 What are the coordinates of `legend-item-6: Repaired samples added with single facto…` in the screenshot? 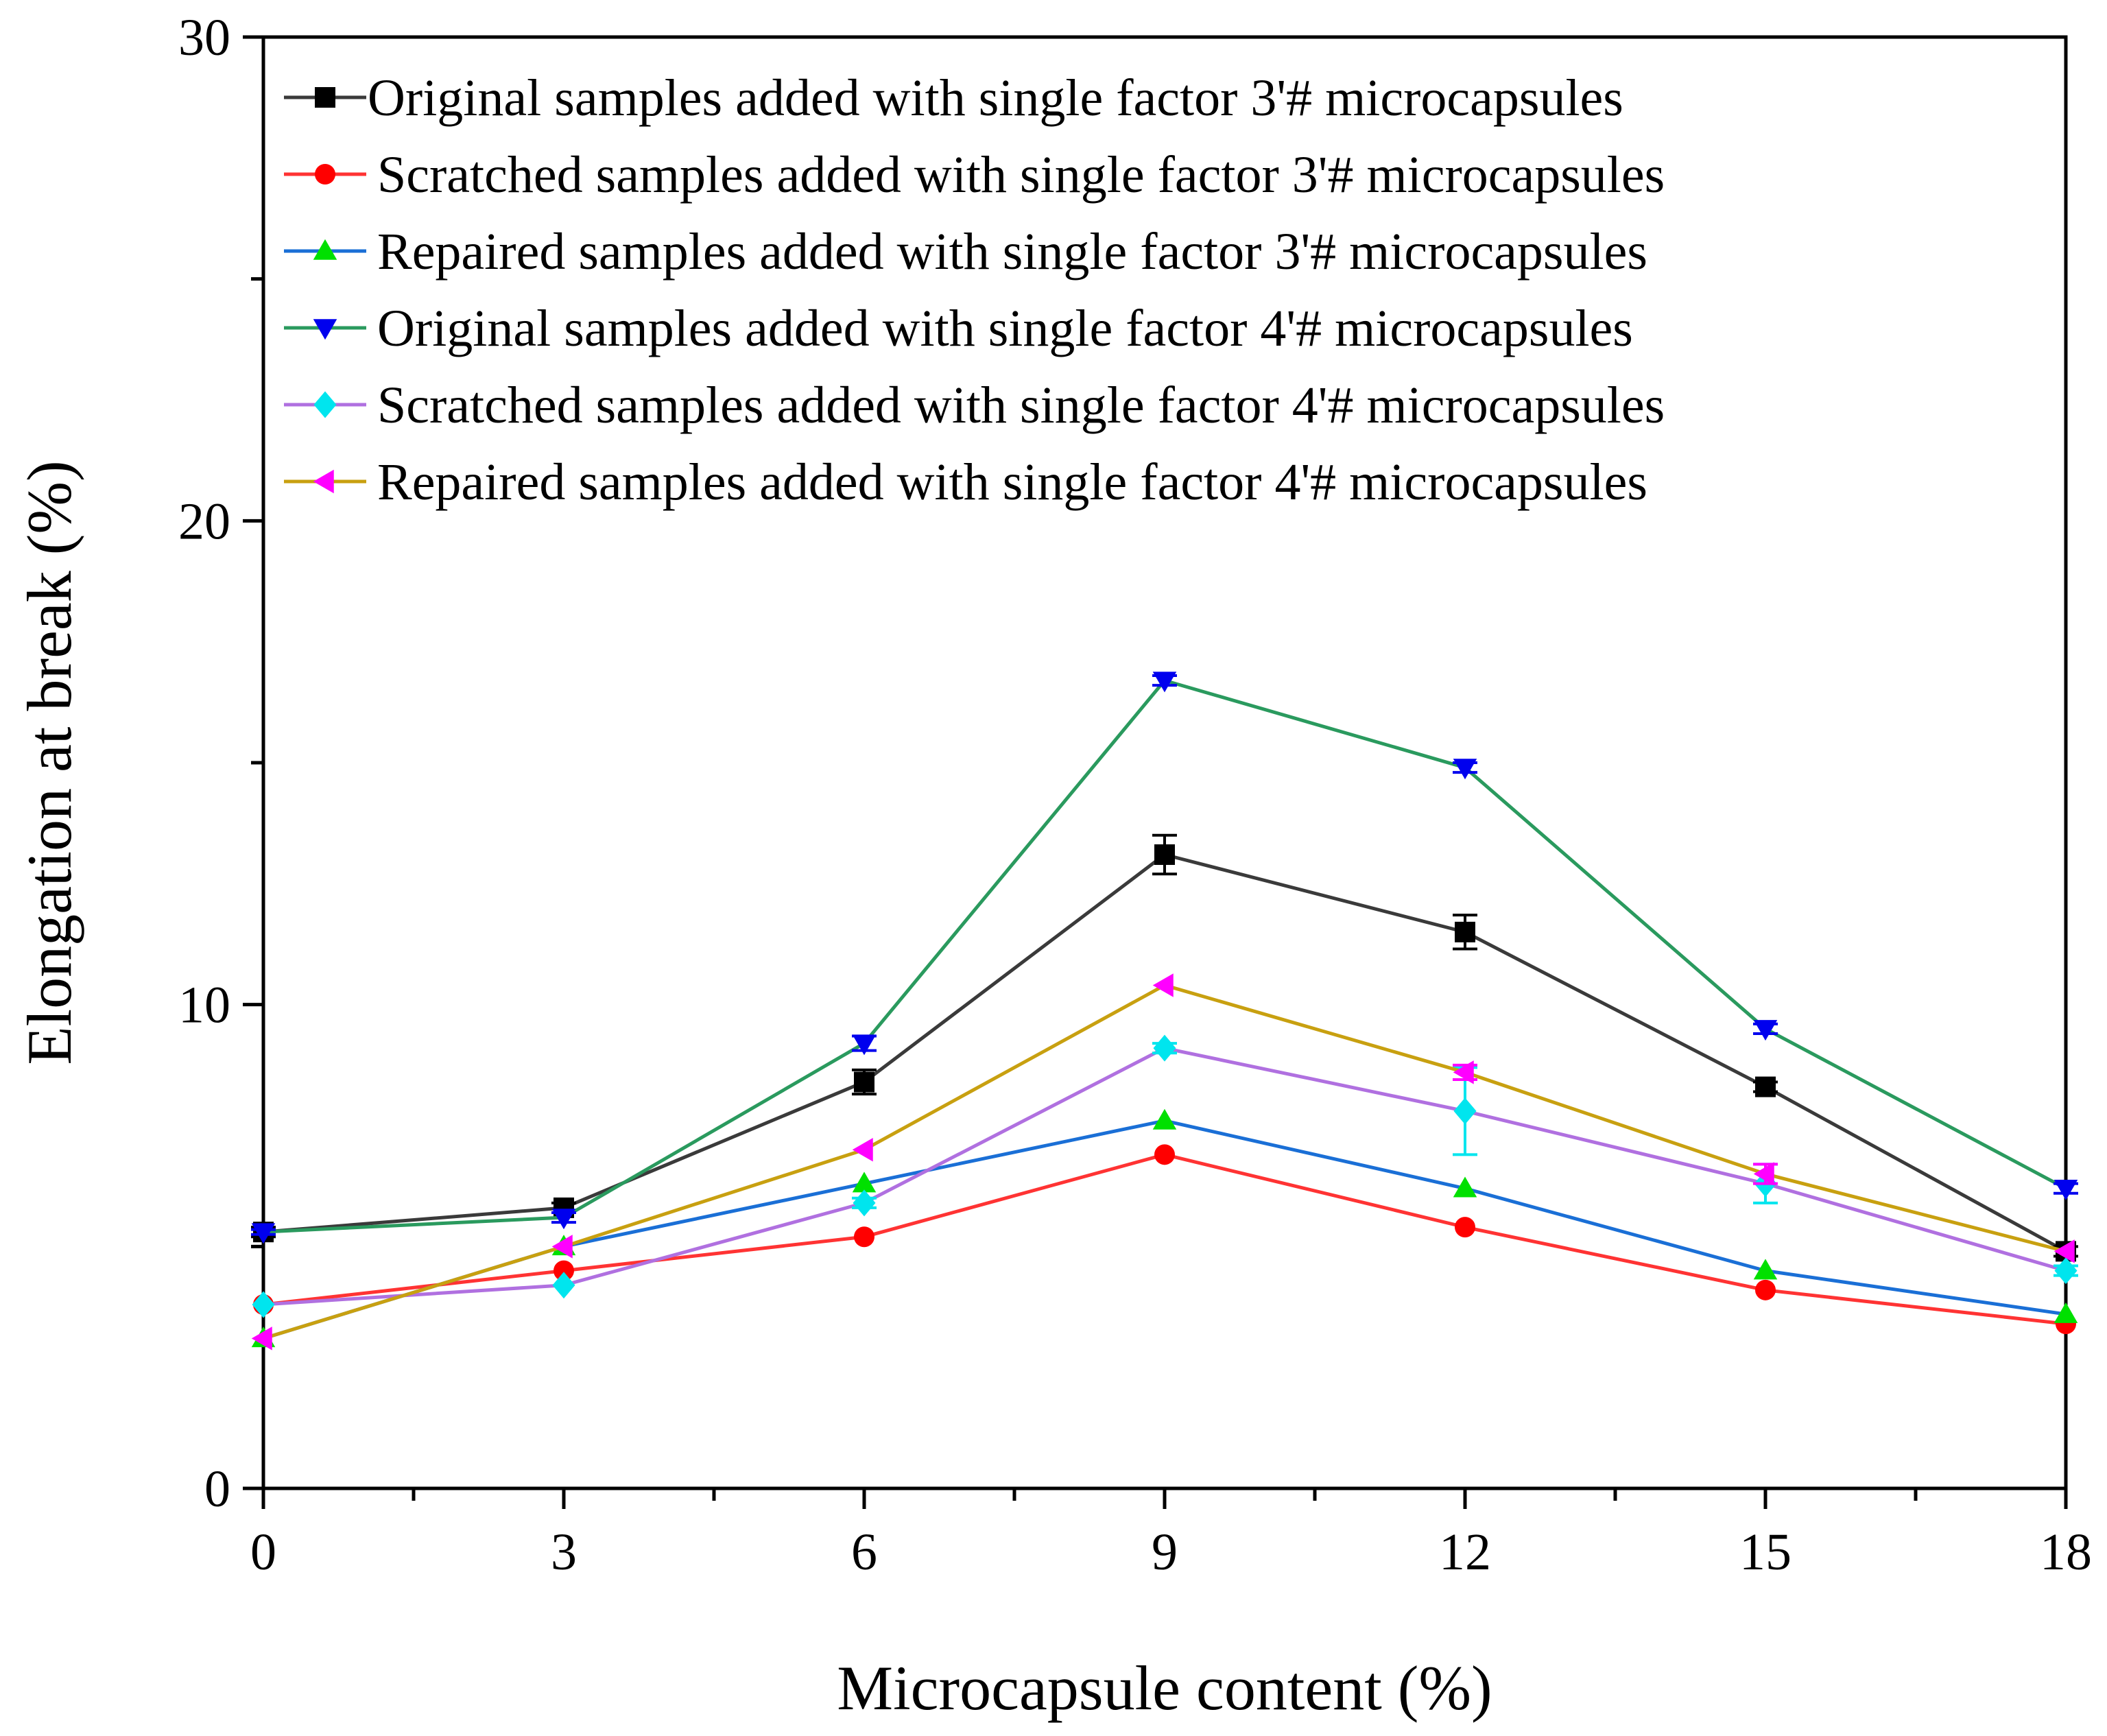 It's located at (966, 482).